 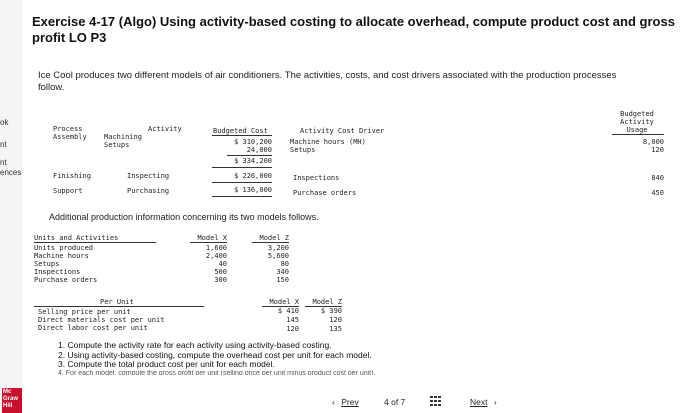 What do you see at coordinates (331, 311) in the screenshot?
I see `selling-price-z: $ 390` at bounding box center [331, 311].